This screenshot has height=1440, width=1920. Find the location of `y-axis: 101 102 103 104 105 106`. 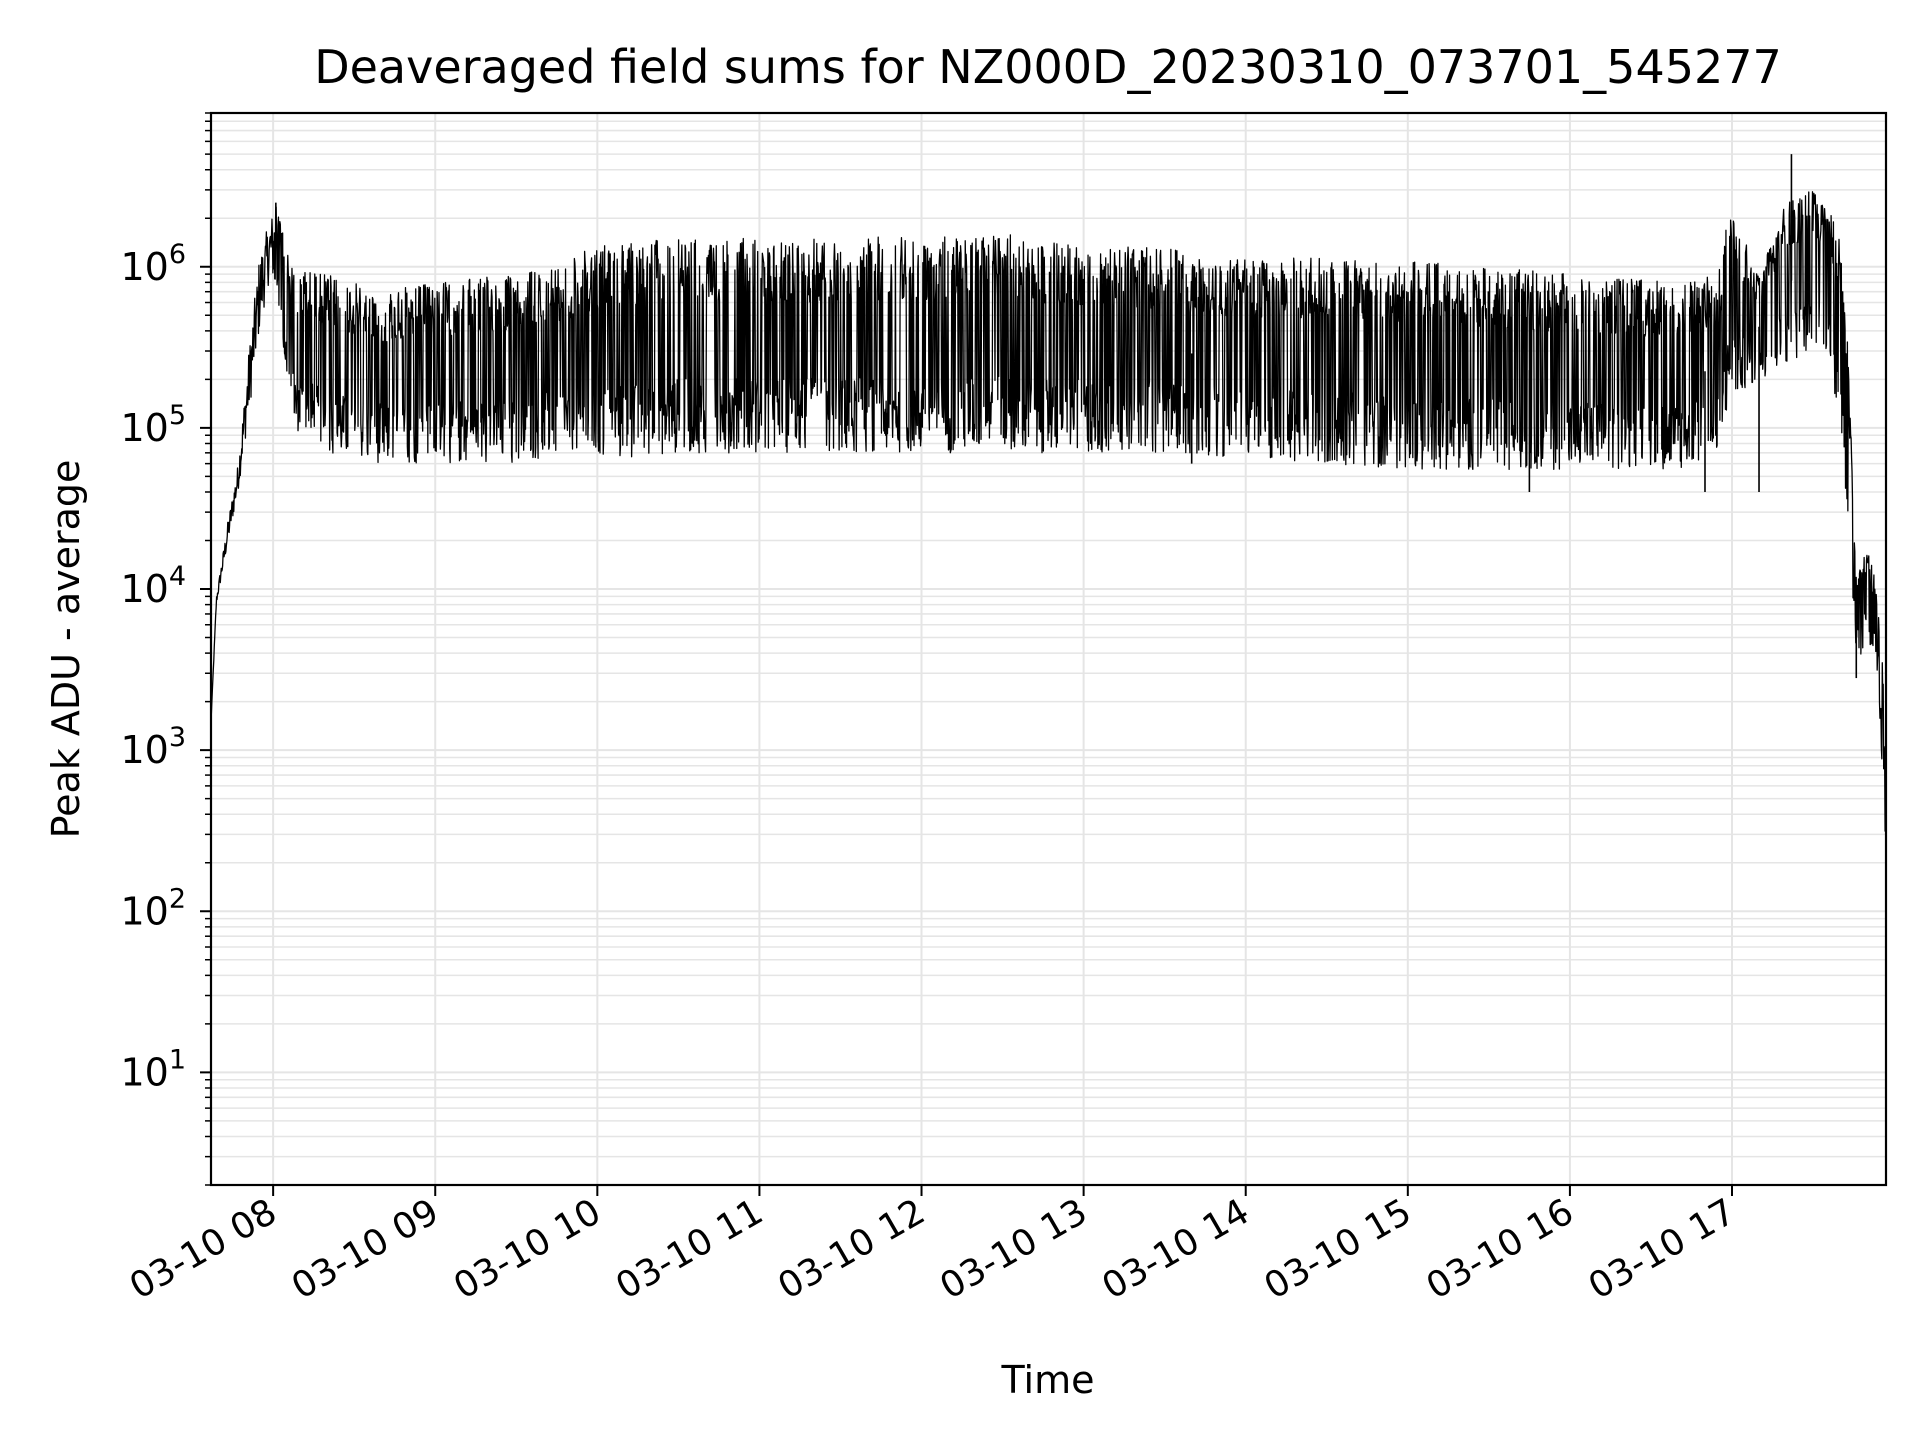

y-axis: 101 102 103 104 105 106 is located at coordinates (165, 649).